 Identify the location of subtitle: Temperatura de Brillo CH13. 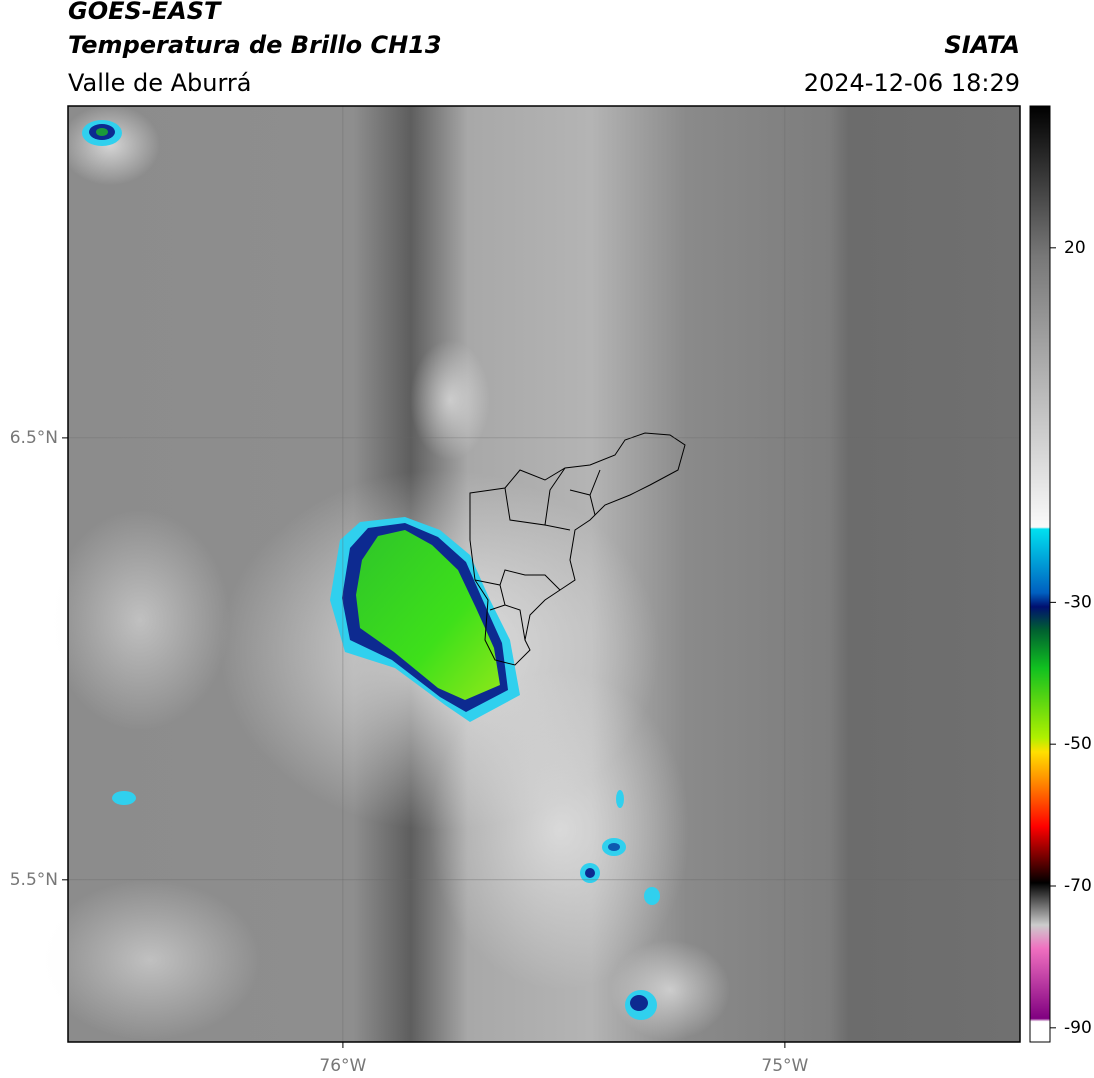
(255, 45).